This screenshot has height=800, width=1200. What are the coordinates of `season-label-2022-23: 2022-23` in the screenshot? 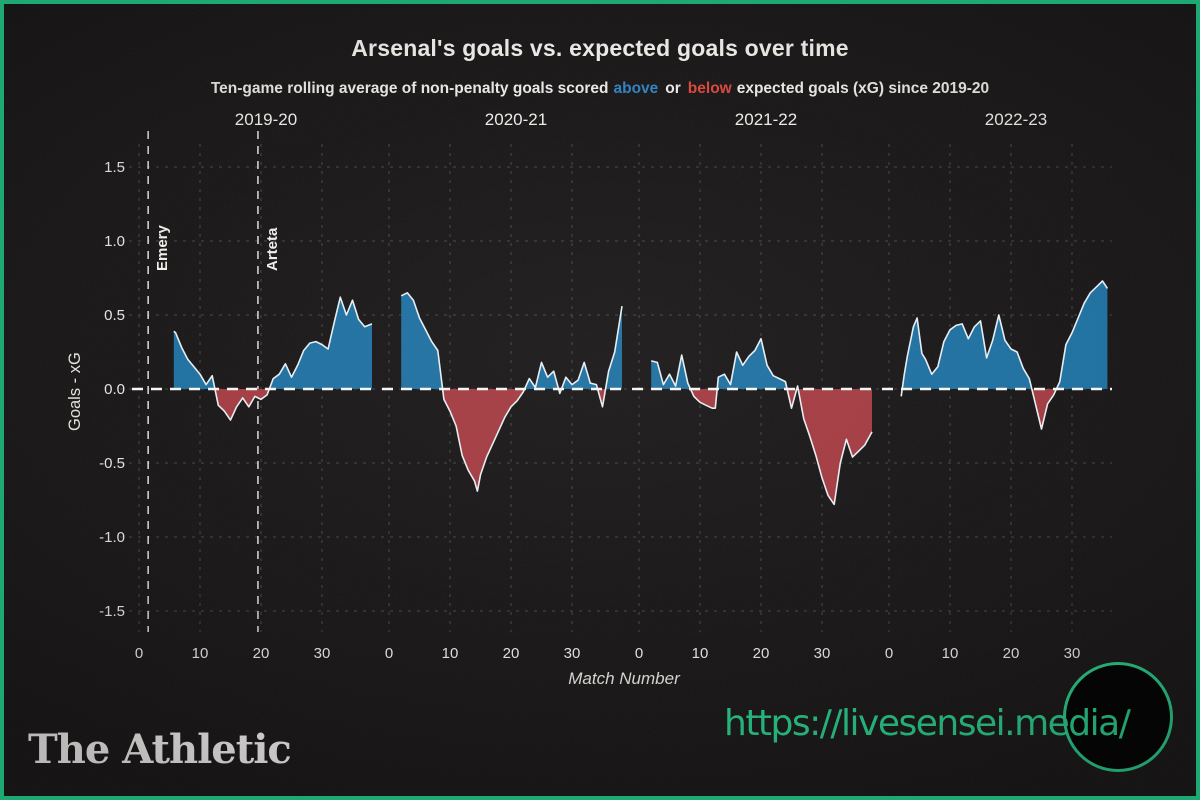 It's located at (1016, 119).